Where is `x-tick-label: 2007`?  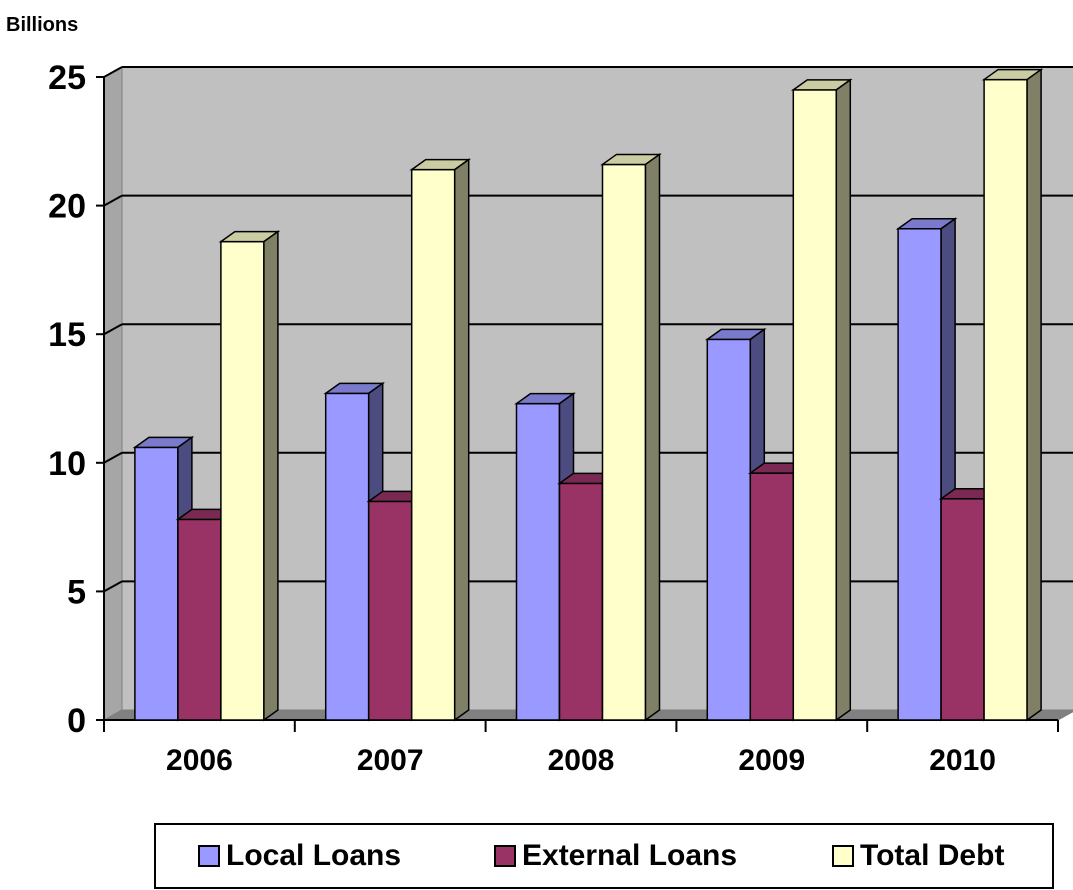 x-tick-label: 2007 is located at coordinates (390, 760).